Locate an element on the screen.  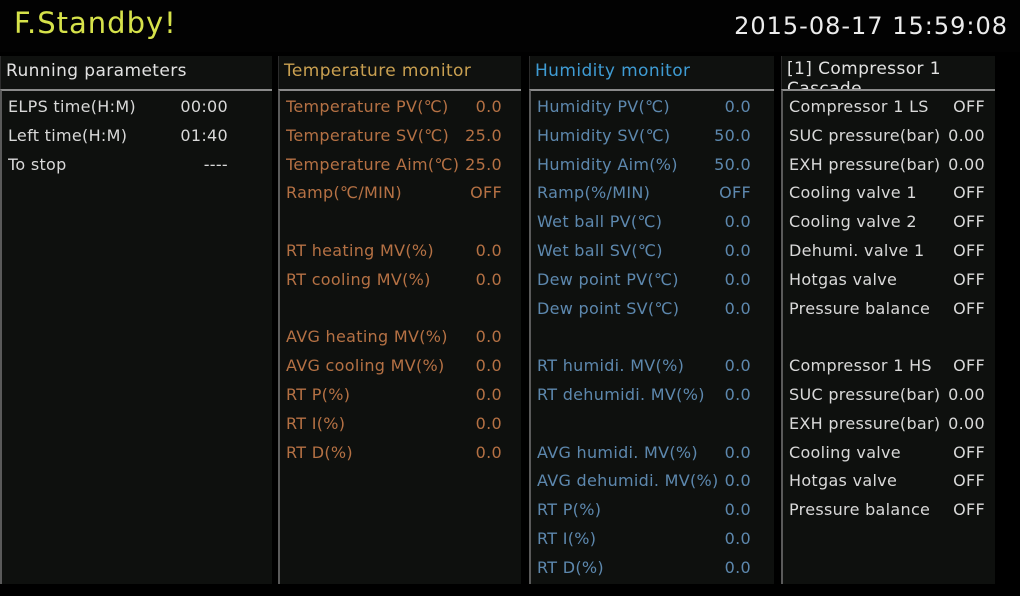
monitor-row: AVG humidi. MV(%) 0.0 is located at coordinates (652, 453).